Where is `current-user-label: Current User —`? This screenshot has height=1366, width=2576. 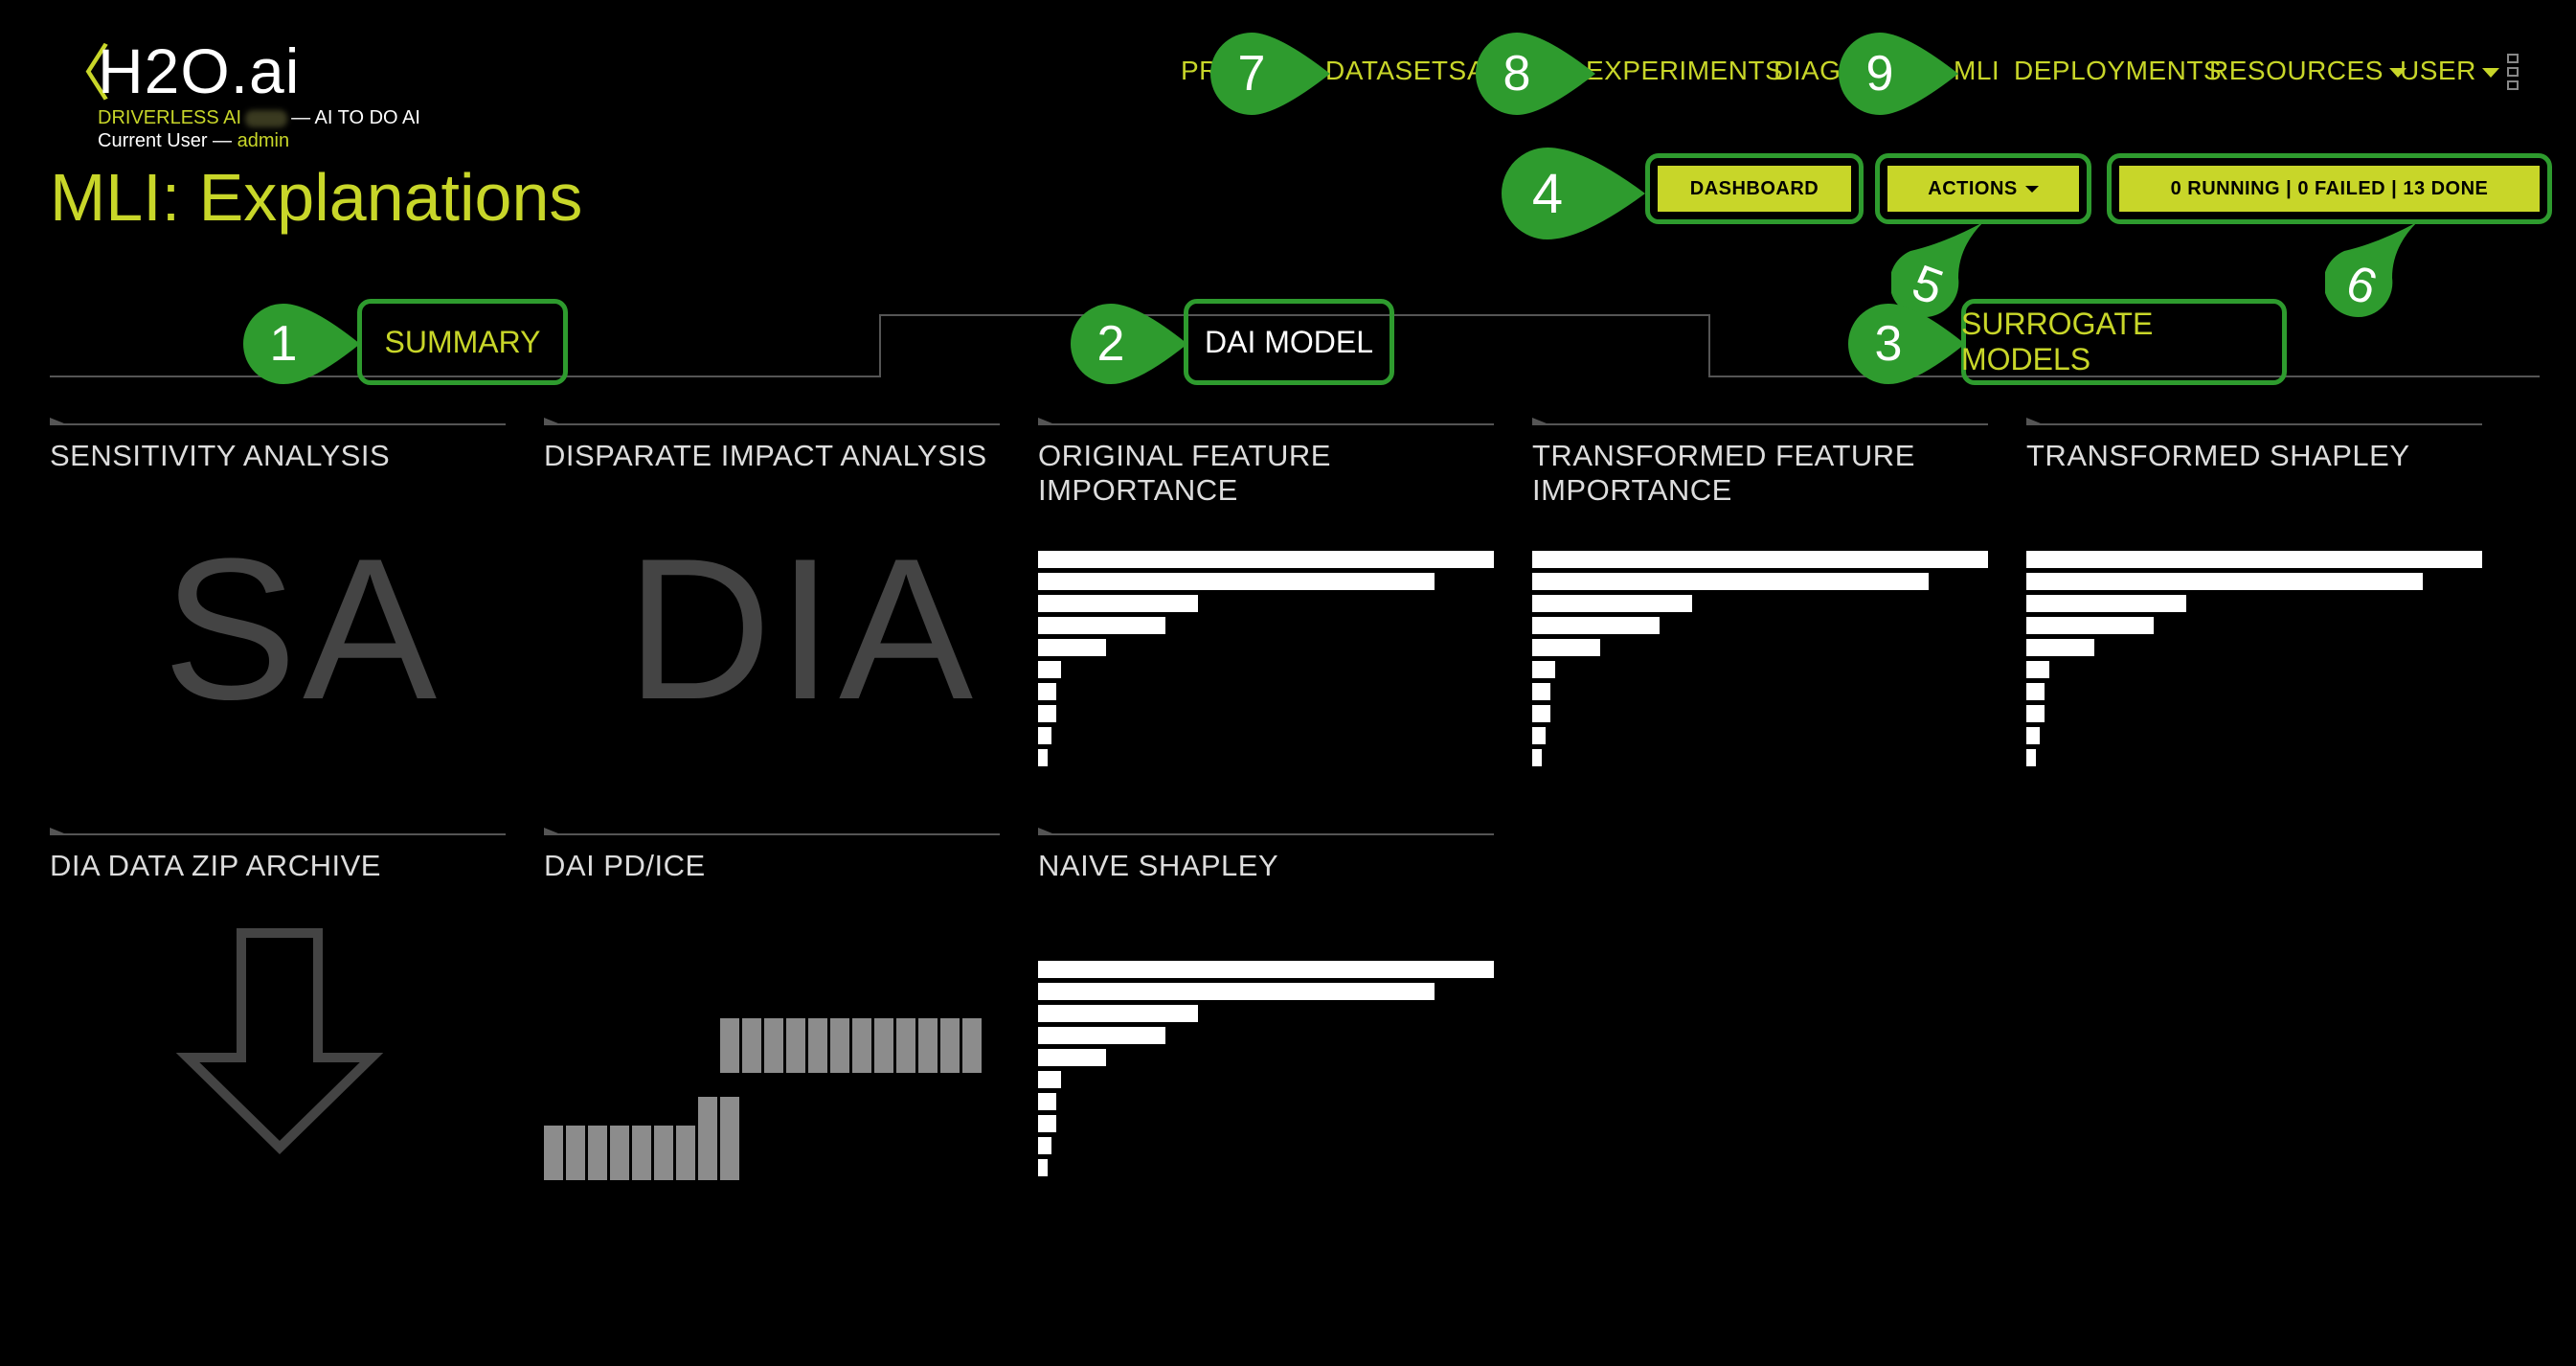 current-user-label: Current User — is located at coordinates (165, 140).